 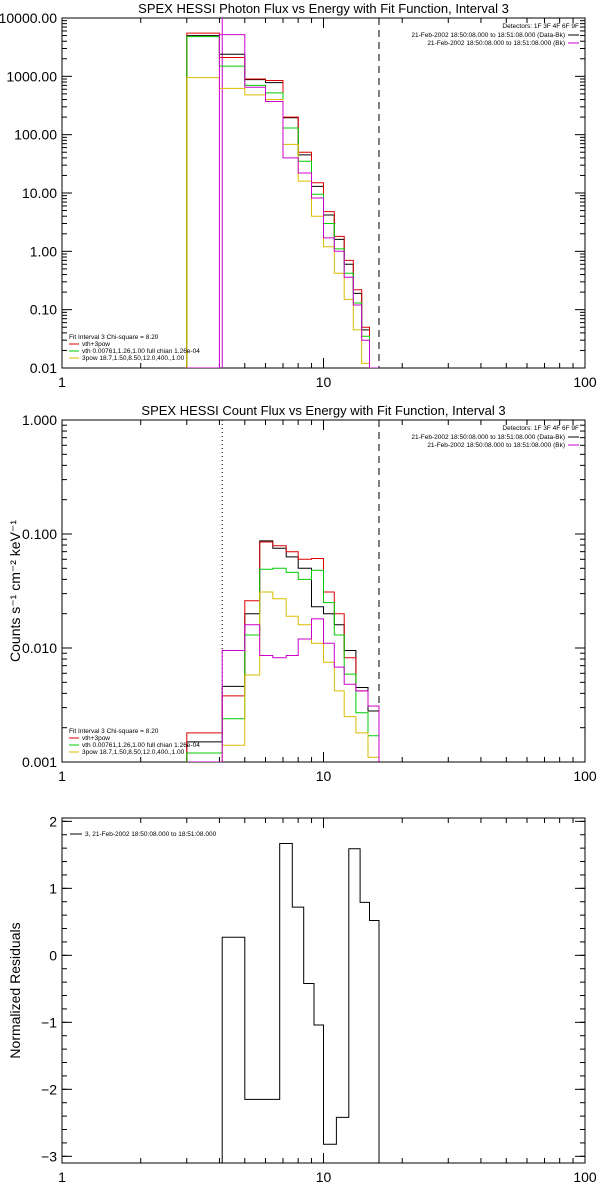 I want to click on panel-1-fit-legend-header: Fit Interval 3 Chi-square = 8.20, so click(x=114, y=337).